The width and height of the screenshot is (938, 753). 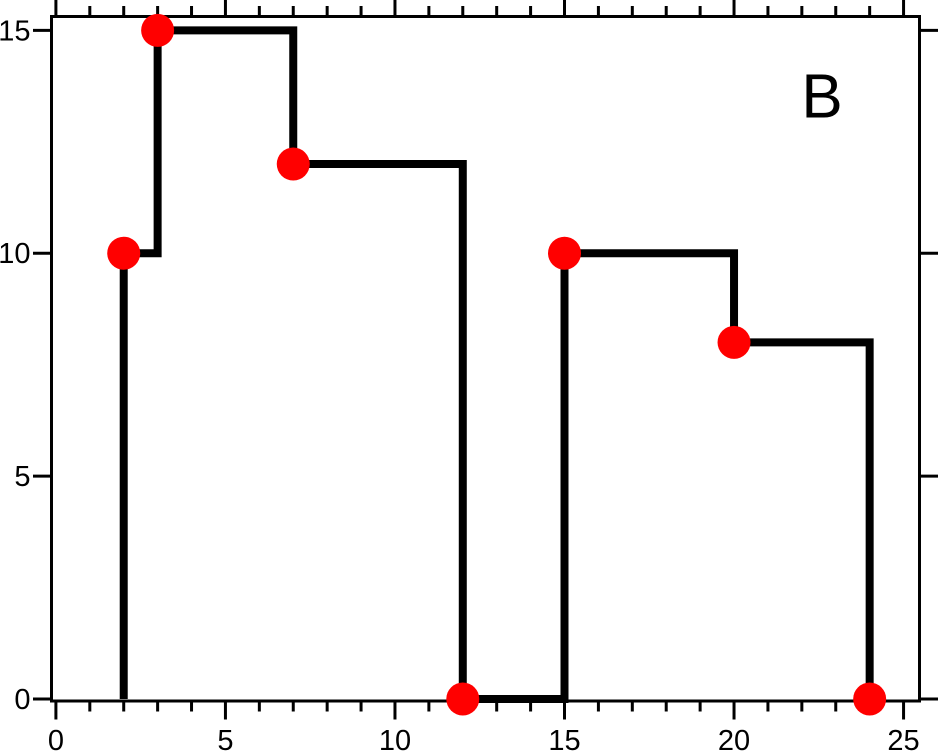 What do you see at coordinates (822, 97) in the screenshot?
I see `panel-label: B` at bounding box center [822, 97].